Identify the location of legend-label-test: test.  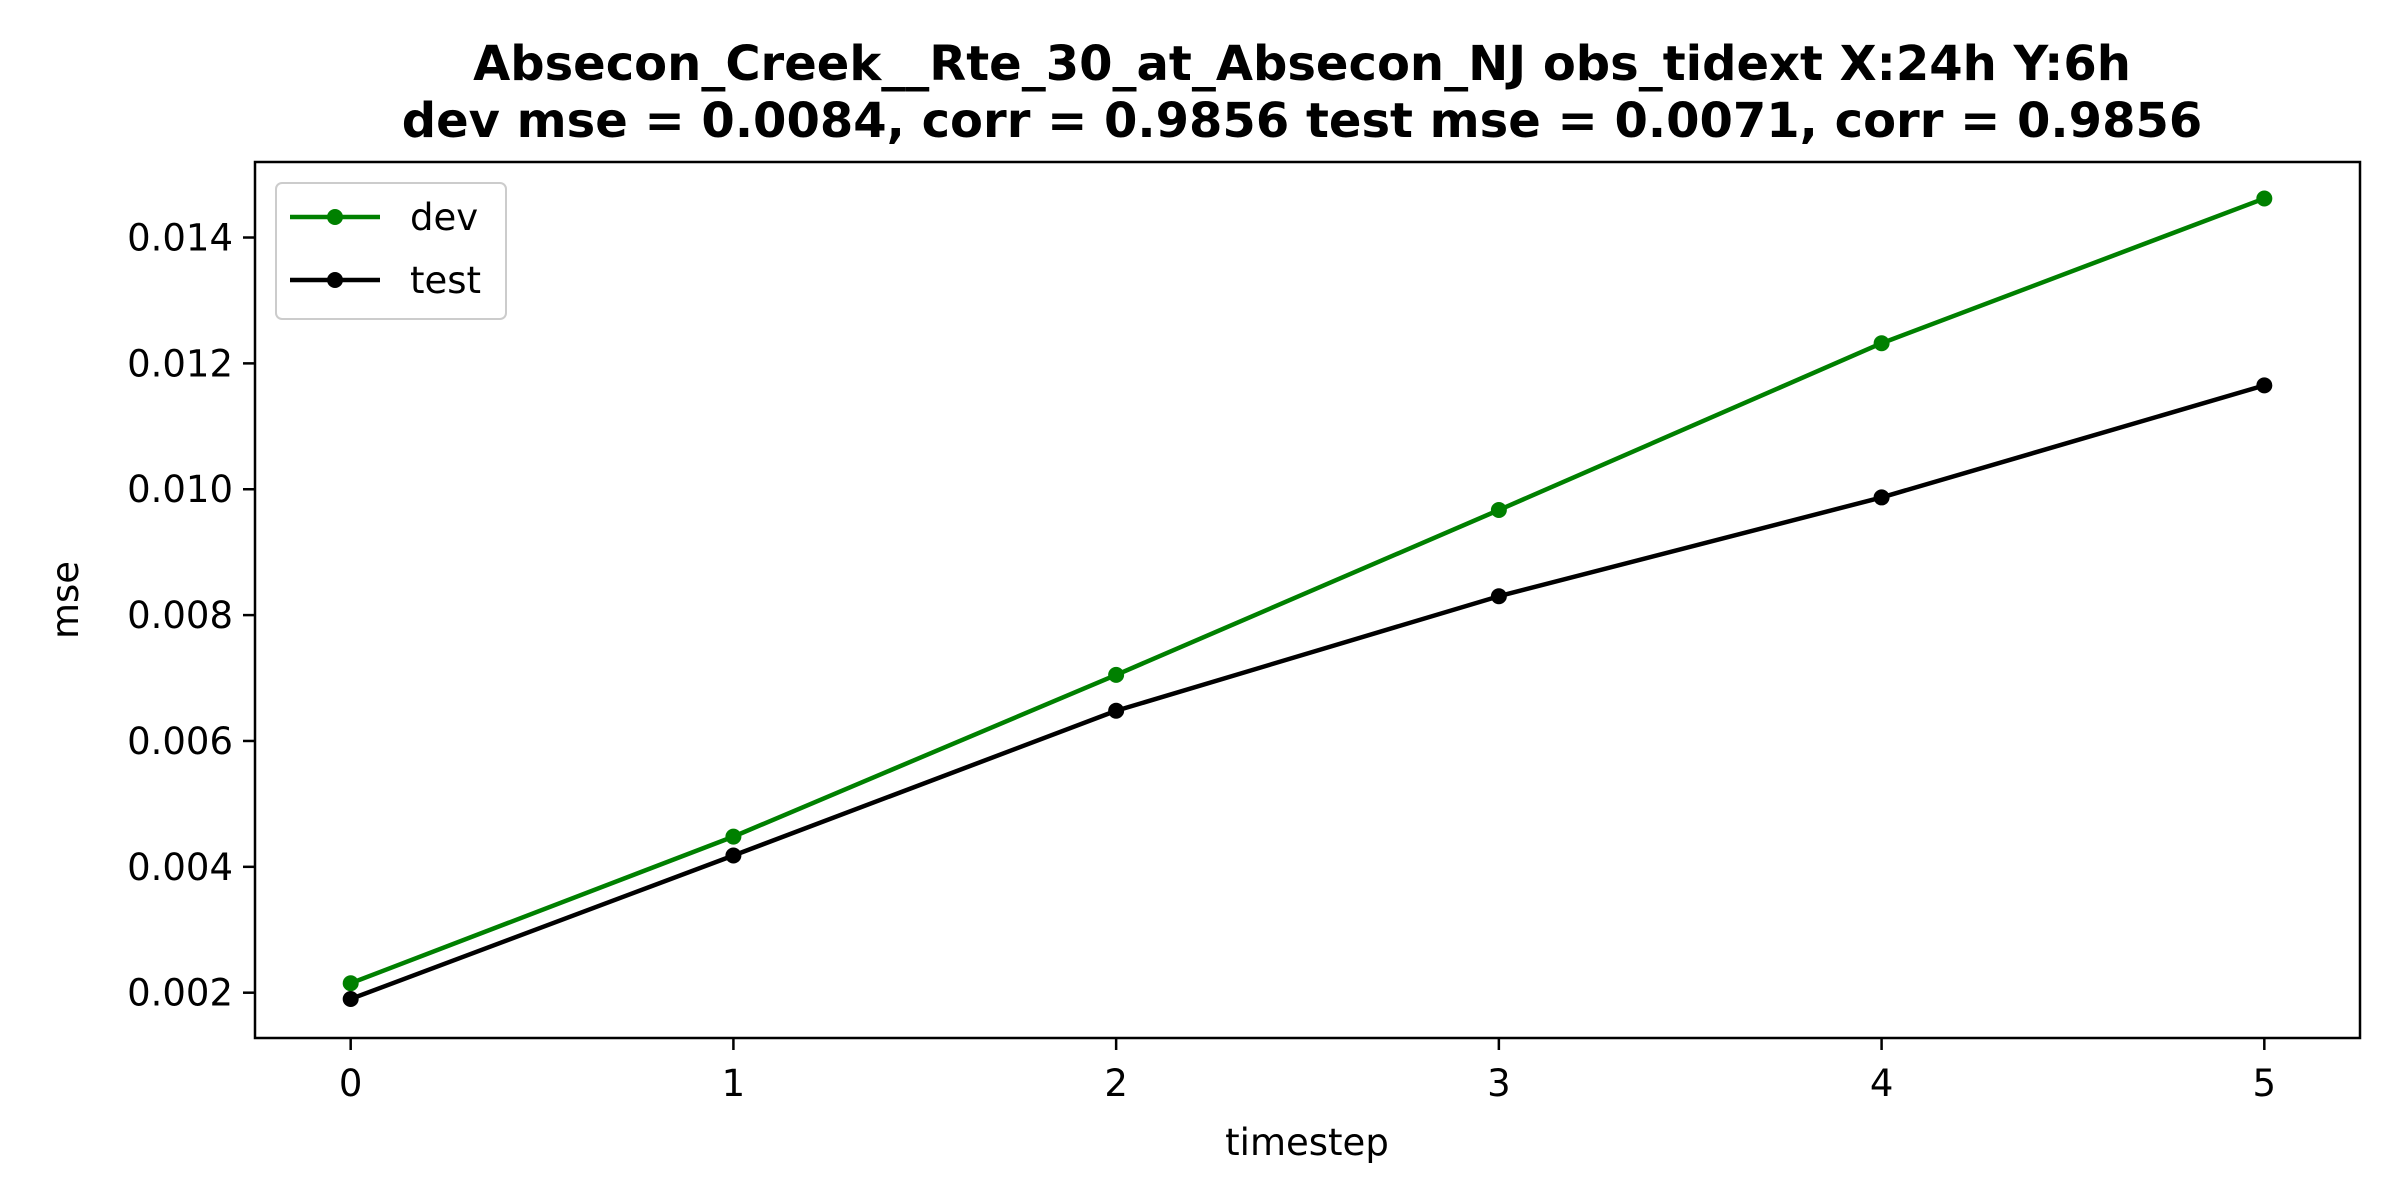
(445, 280).